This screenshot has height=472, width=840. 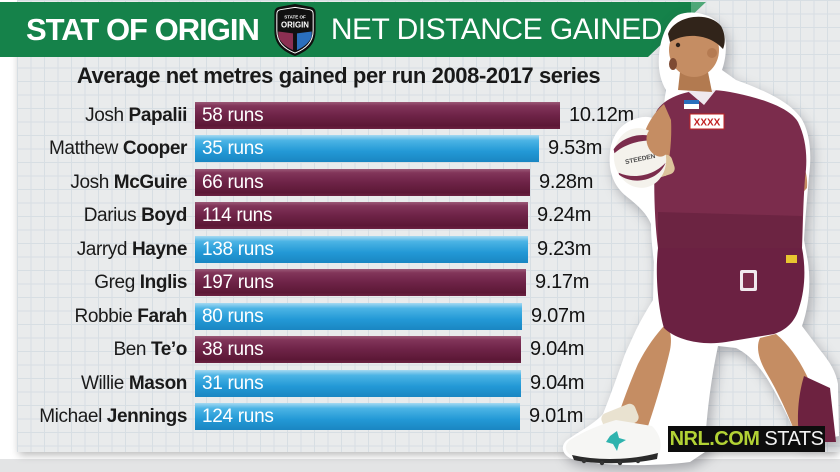 What do you see at coordinates (295, 24) in the screenshot?
I see `logo-line2: ORIGIN` at bounding box center [295, 24].